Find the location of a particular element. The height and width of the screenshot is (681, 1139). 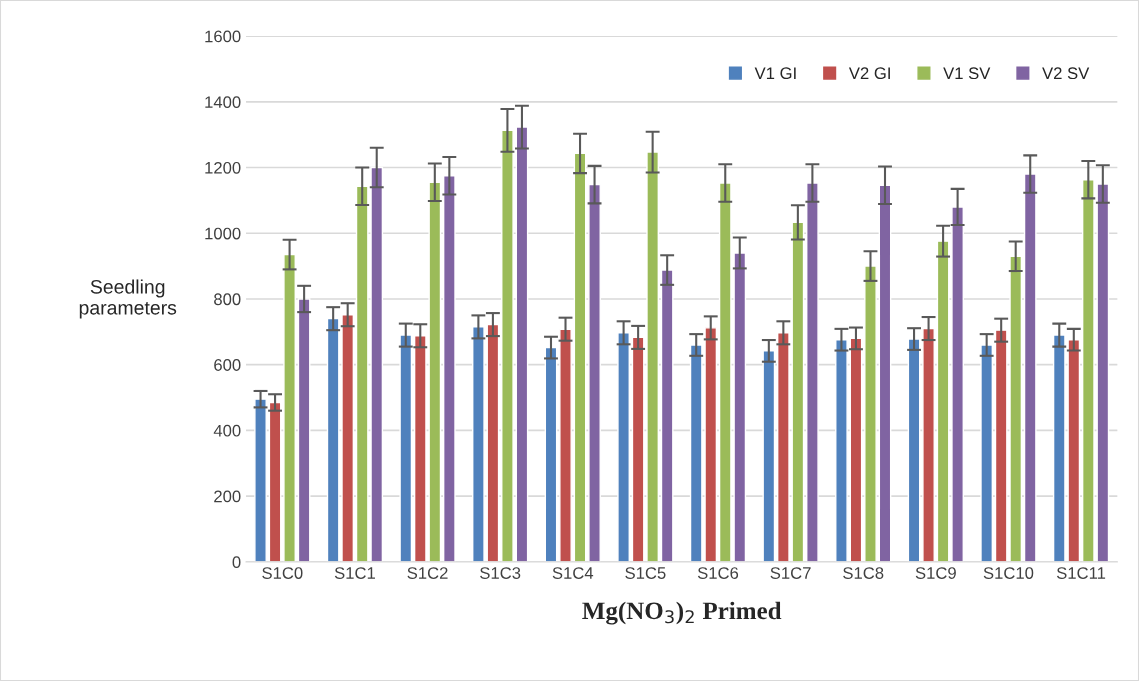

x-tick-label: S1C10 is located at coordinates (1008, 573).